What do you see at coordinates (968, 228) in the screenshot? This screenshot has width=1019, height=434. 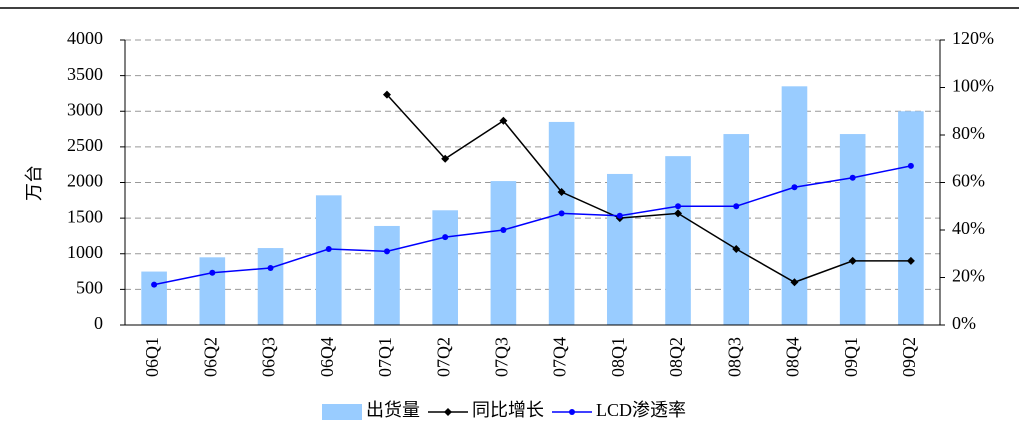 I see `y2-tick-label: 40%` at bounding box center [968, 228].